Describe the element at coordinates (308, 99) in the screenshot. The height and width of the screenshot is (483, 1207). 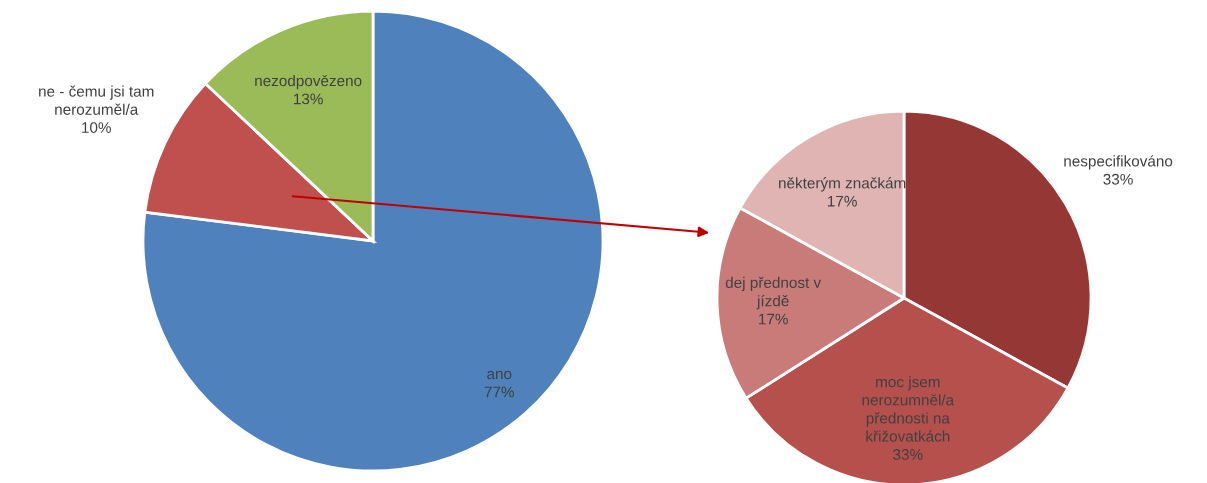
I see `data-label: 13%` at that location.